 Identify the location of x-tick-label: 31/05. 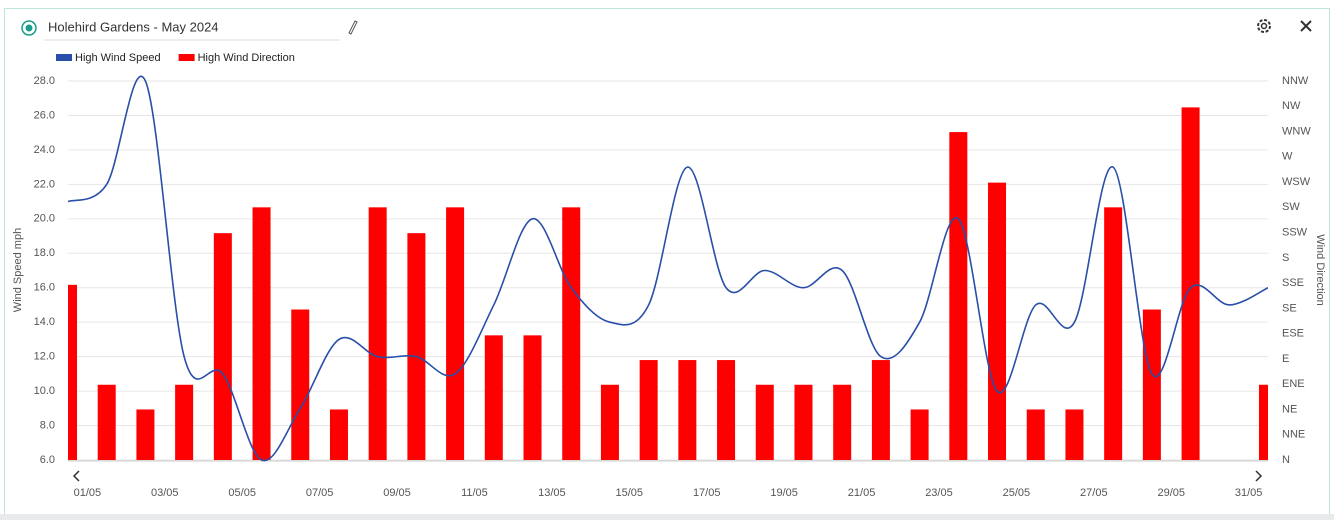
(1249, 493).